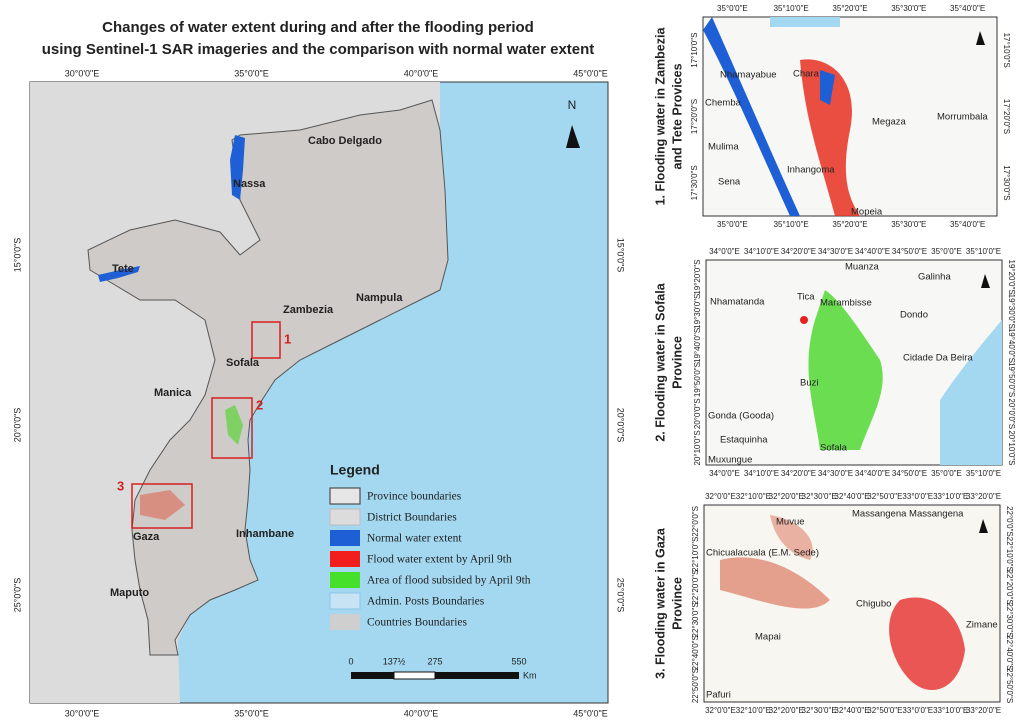 The width and height of the screenshot is (1022, 723). I want to click on place: Mopeia, so click(867, 212).